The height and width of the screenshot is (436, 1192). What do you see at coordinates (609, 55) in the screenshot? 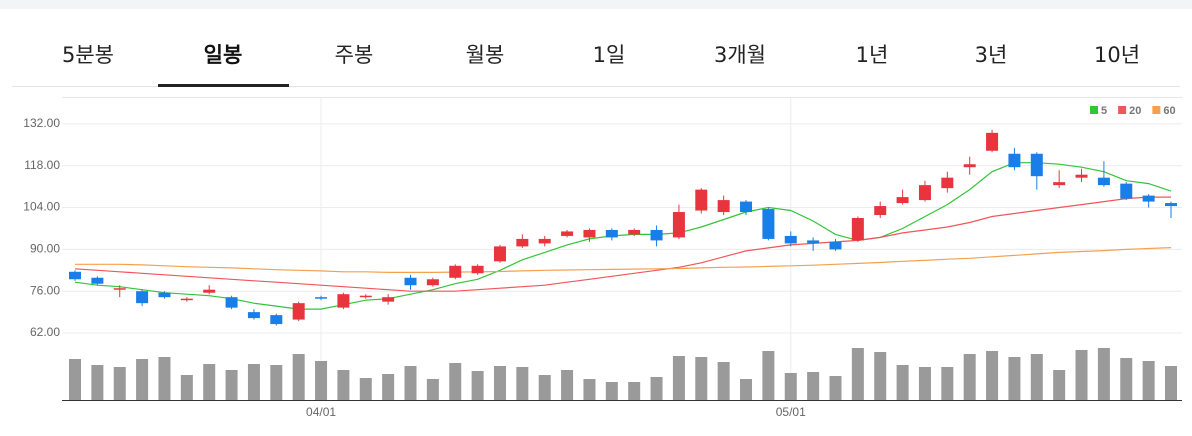
I see `tab: 1일` at bounding box center [609, 55].